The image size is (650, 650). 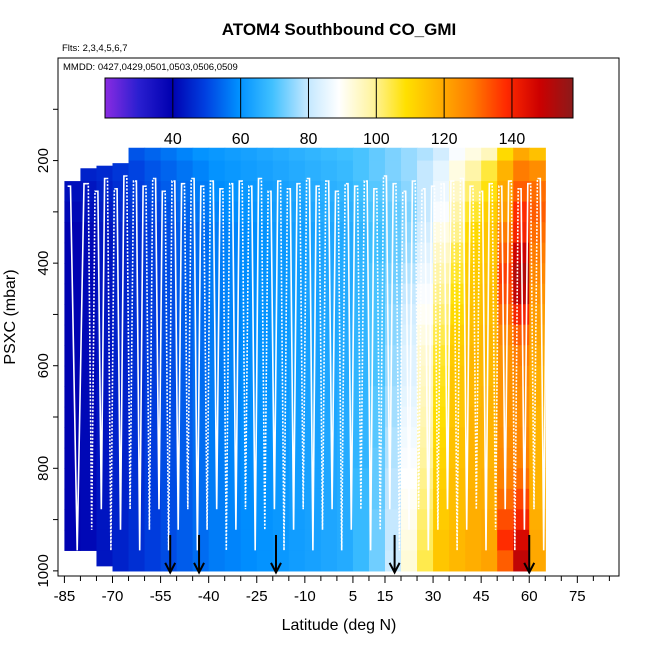 What do you see at coordinates (305, 596) in the screenshot?
I see `x-tick-label: -10` at bounding box center [305, 596].